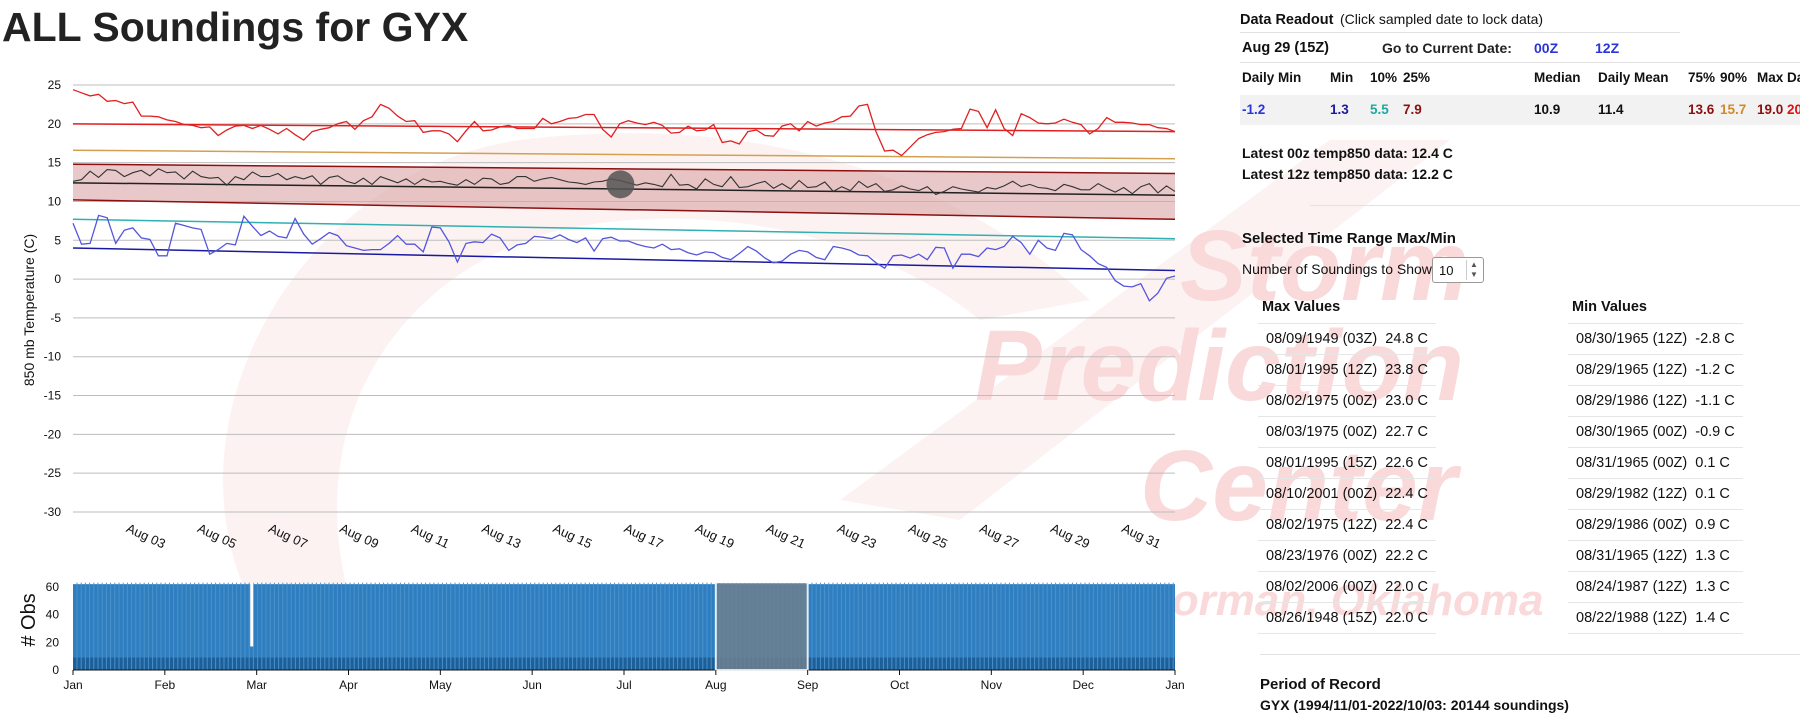 This screenshot has height=713, width=1800. I want to click on stepper-up-icon: ▲, so click(1474, 264).